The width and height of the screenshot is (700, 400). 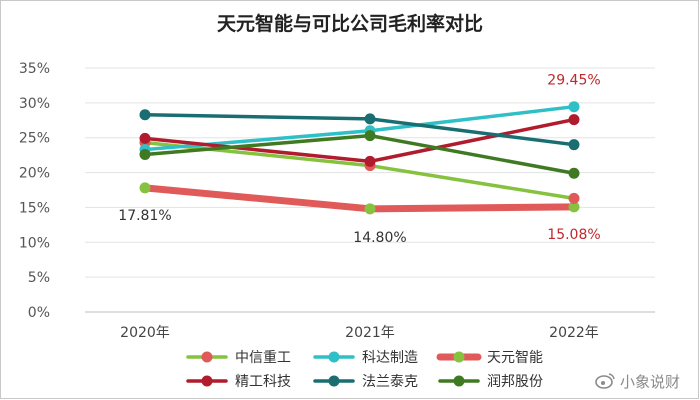 I want to click on legend-label: 天元智能, so click(x=515, y=358).